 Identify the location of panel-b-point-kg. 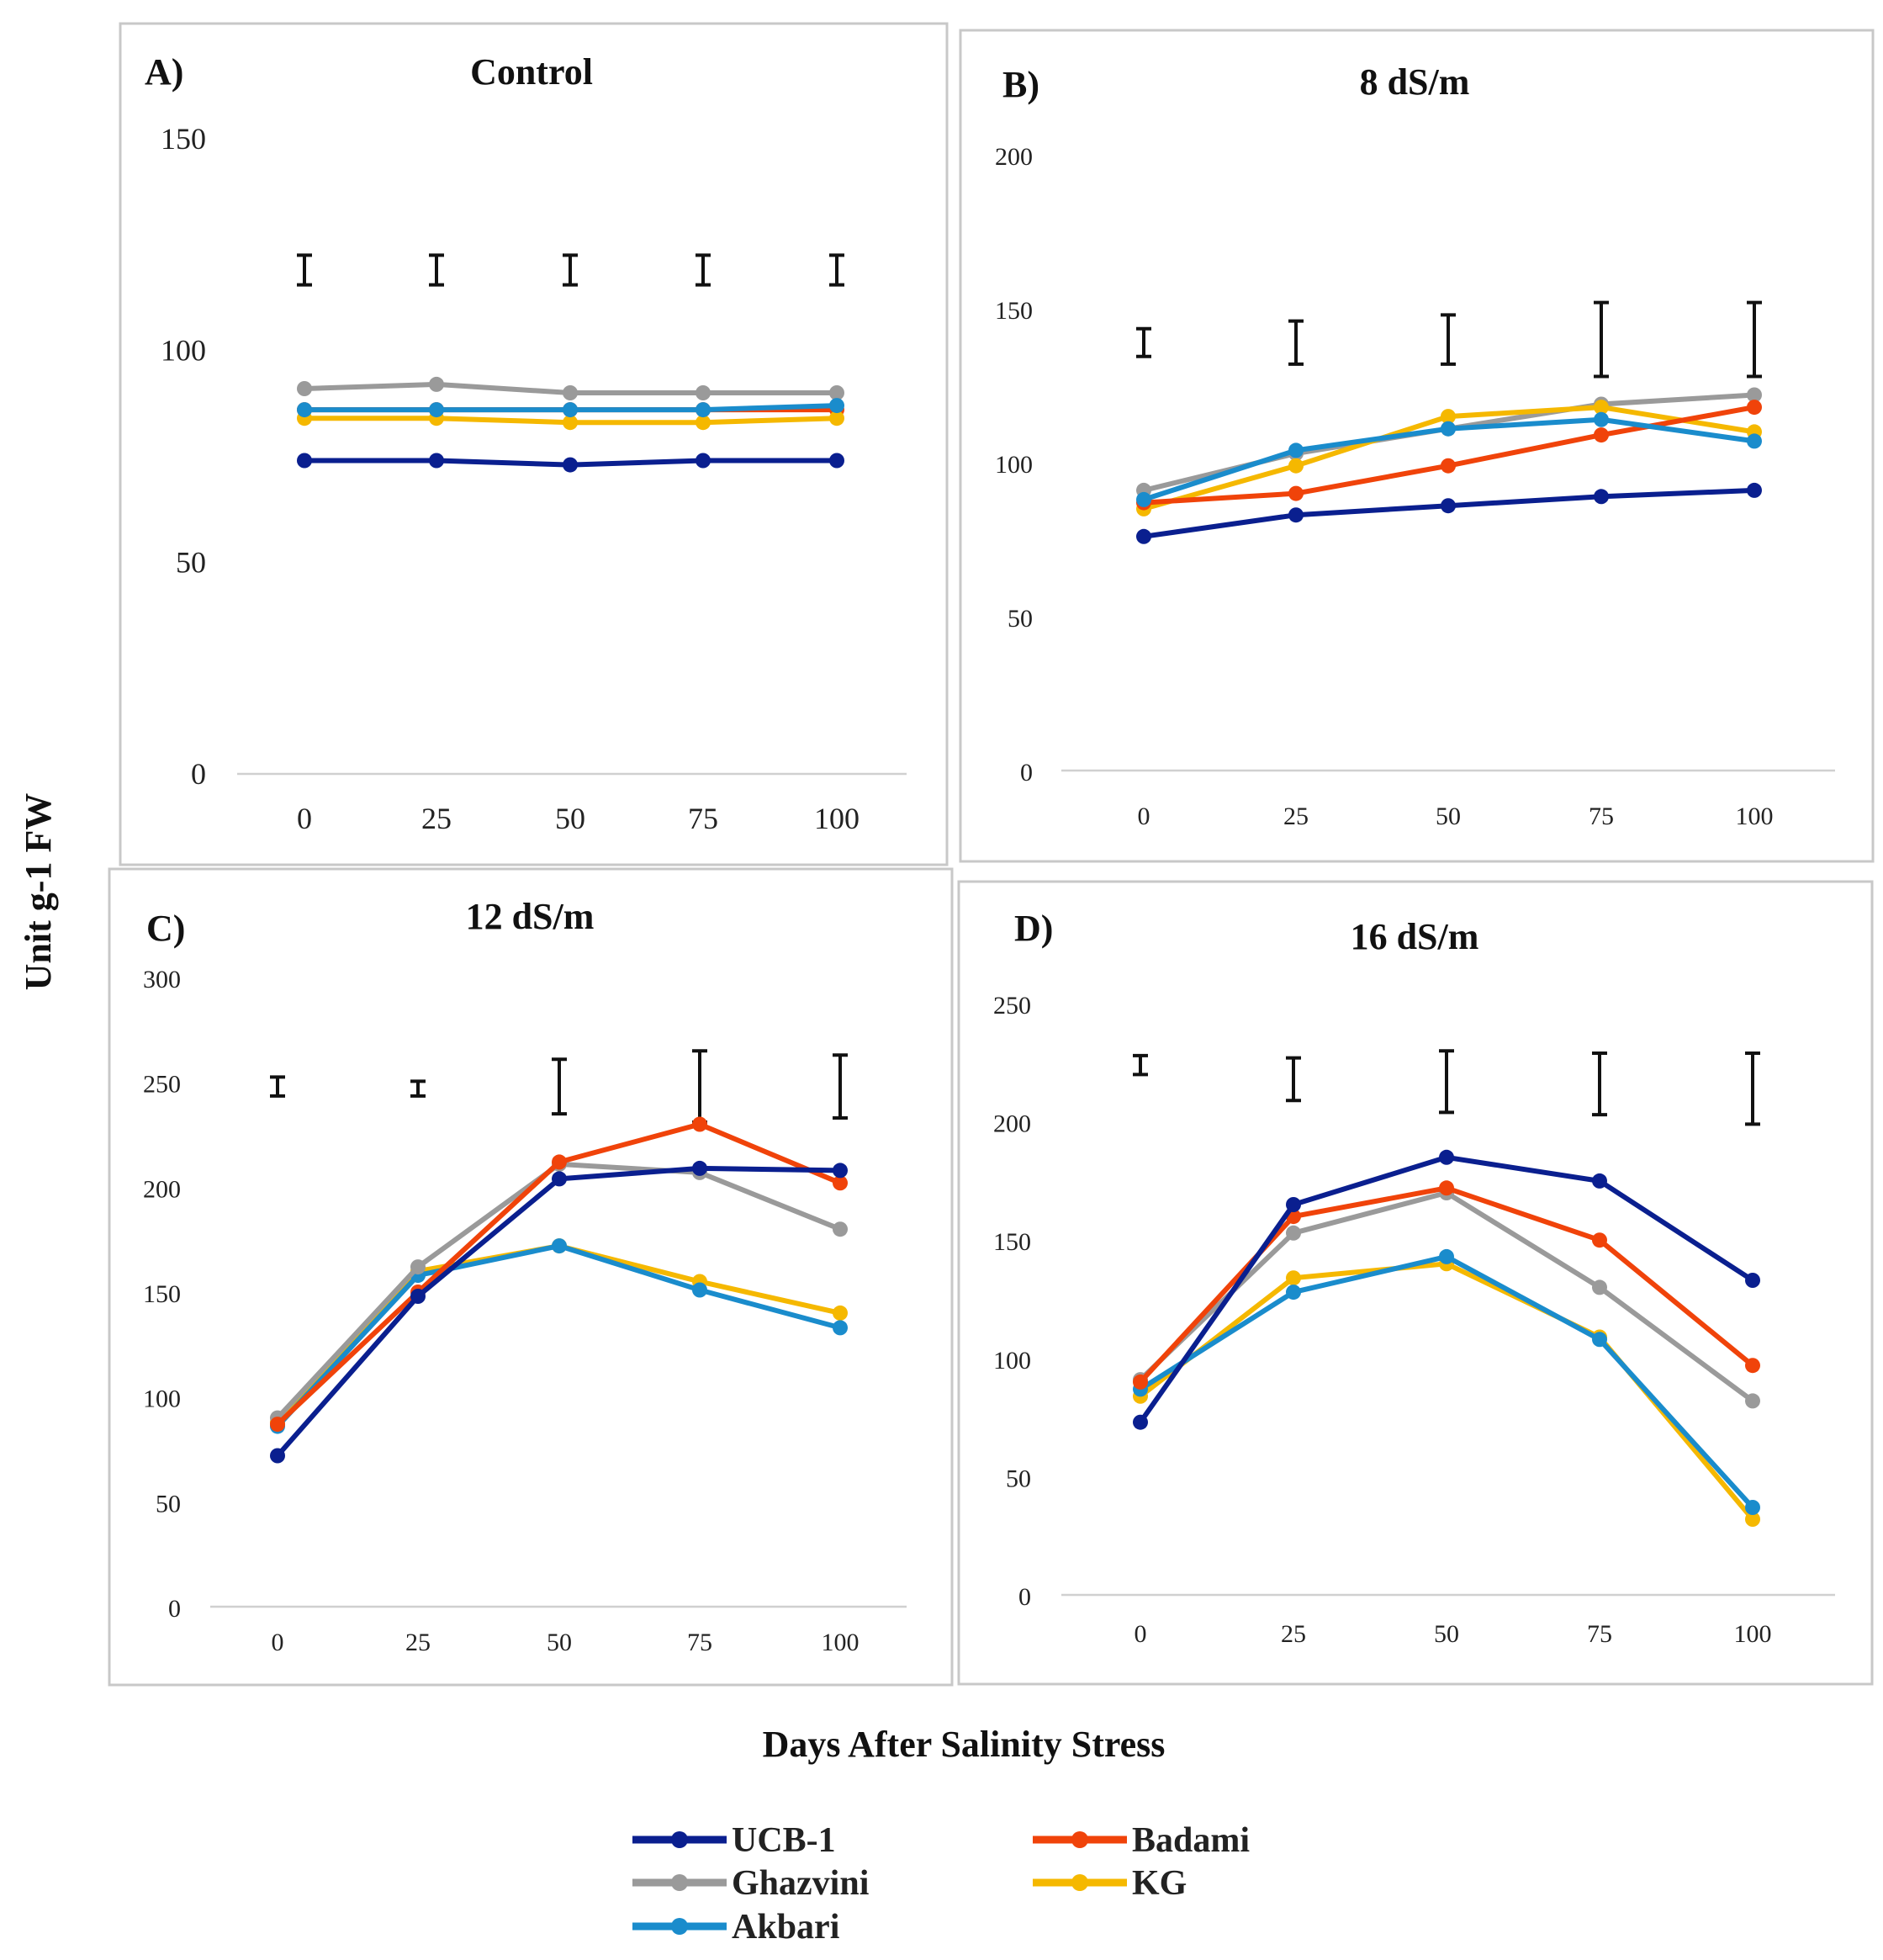
(1296, 466).